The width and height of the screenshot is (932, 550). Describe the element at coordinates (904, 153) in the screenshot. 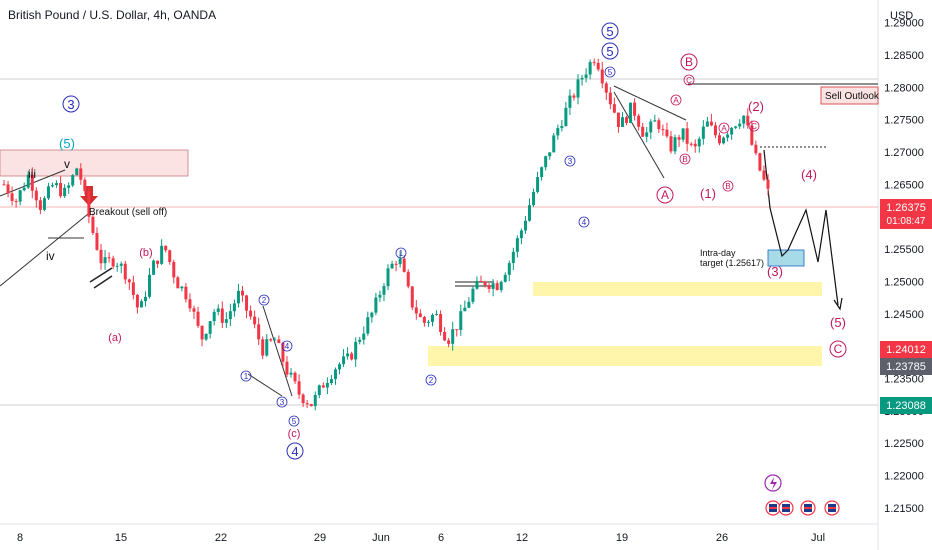

I see `y-tick-label: 1.27000` at that location.